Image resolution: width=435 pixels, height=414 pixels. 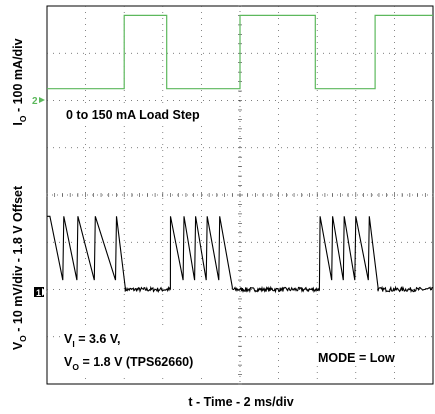 I want to click on svg-text: 1, so click(x=38, y=293).